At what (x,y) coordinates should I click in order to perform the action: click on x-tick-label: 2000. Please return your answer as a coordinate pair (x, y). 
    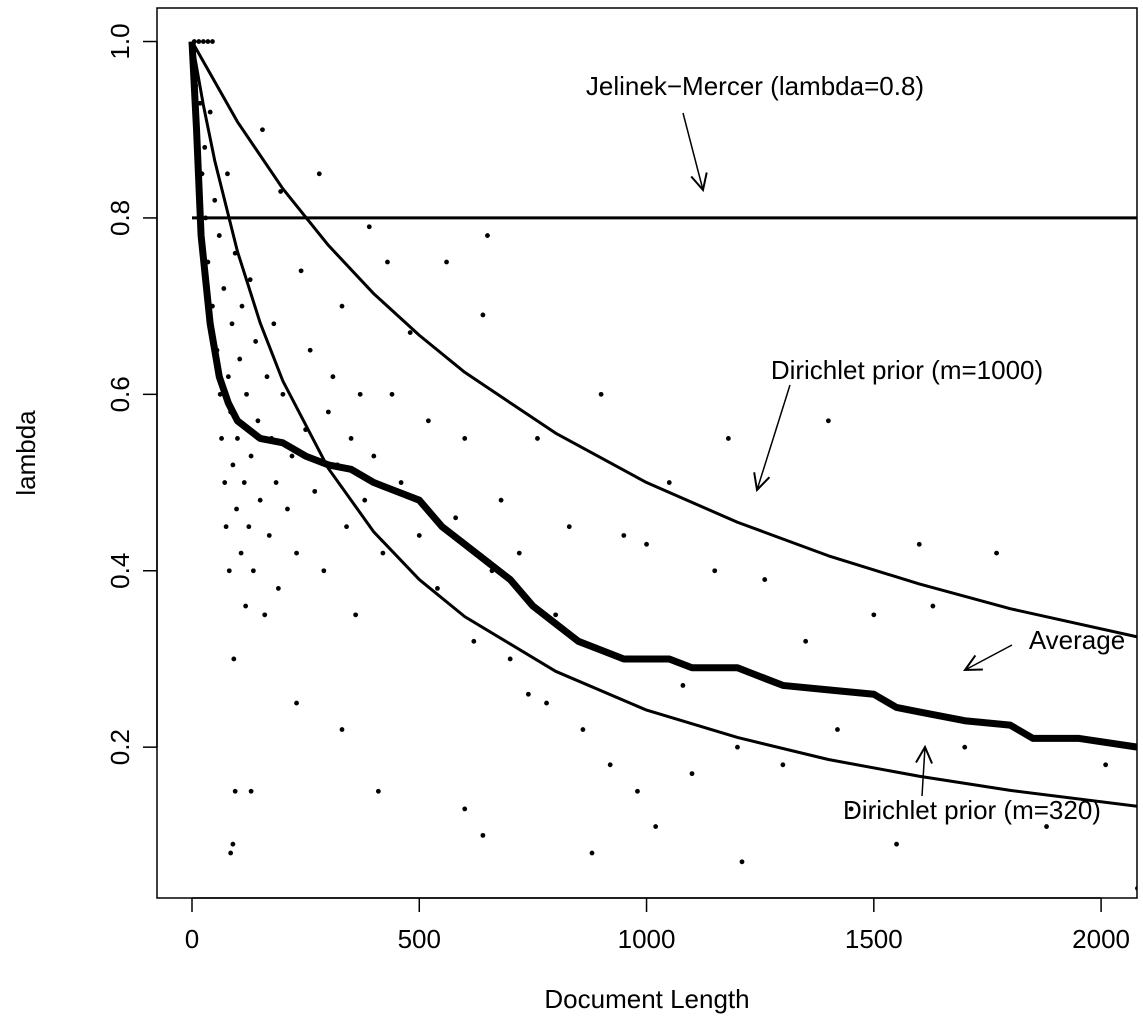
    Looking at the image, I should click on (1101, 939).